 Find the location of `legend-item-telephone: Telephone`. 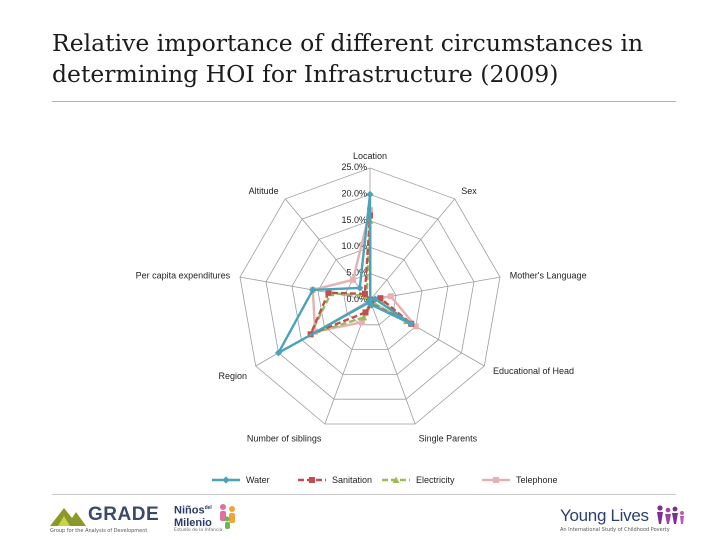

legend-item-telephone: Telephone is located at coordinates (520, 480).